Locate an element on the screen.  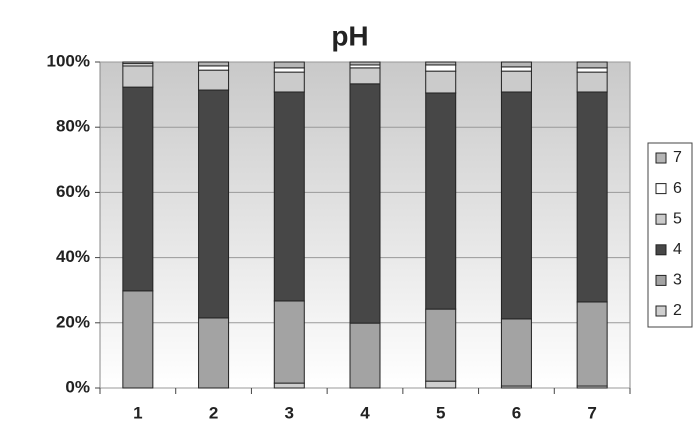
legend-label: 3 is located at coordinates (677, 280).